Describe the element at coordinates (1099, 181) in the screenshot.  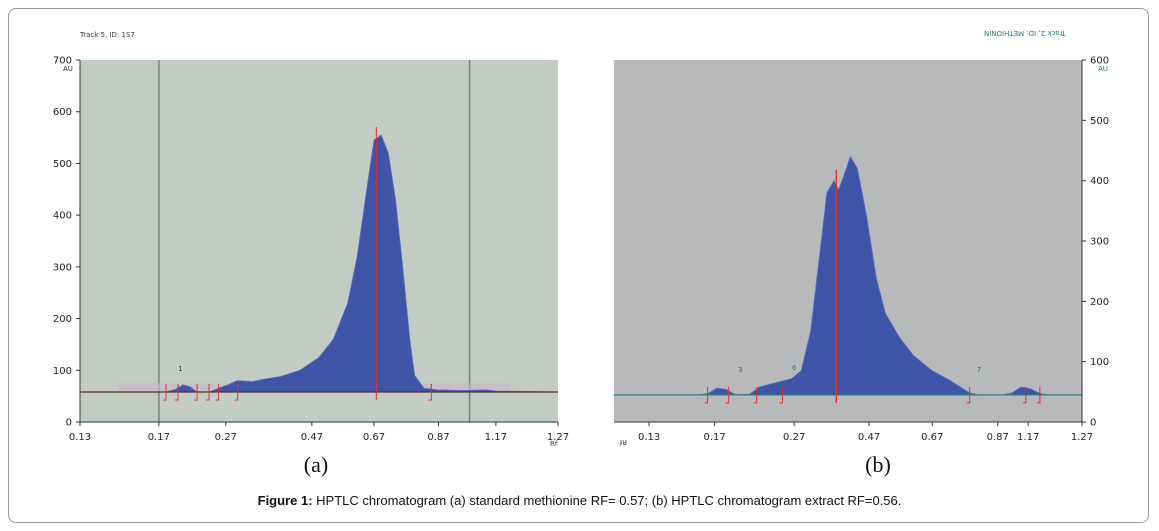
I see `panel-b-y-tick-label: 400` at that location.